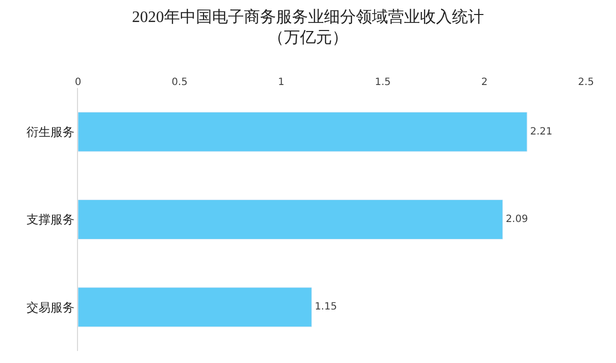 The image size is (616, 363). Describe the element at coordinates (50, 219) in the screenshot. I see `y-tick-label: 支撑服务` at that location.